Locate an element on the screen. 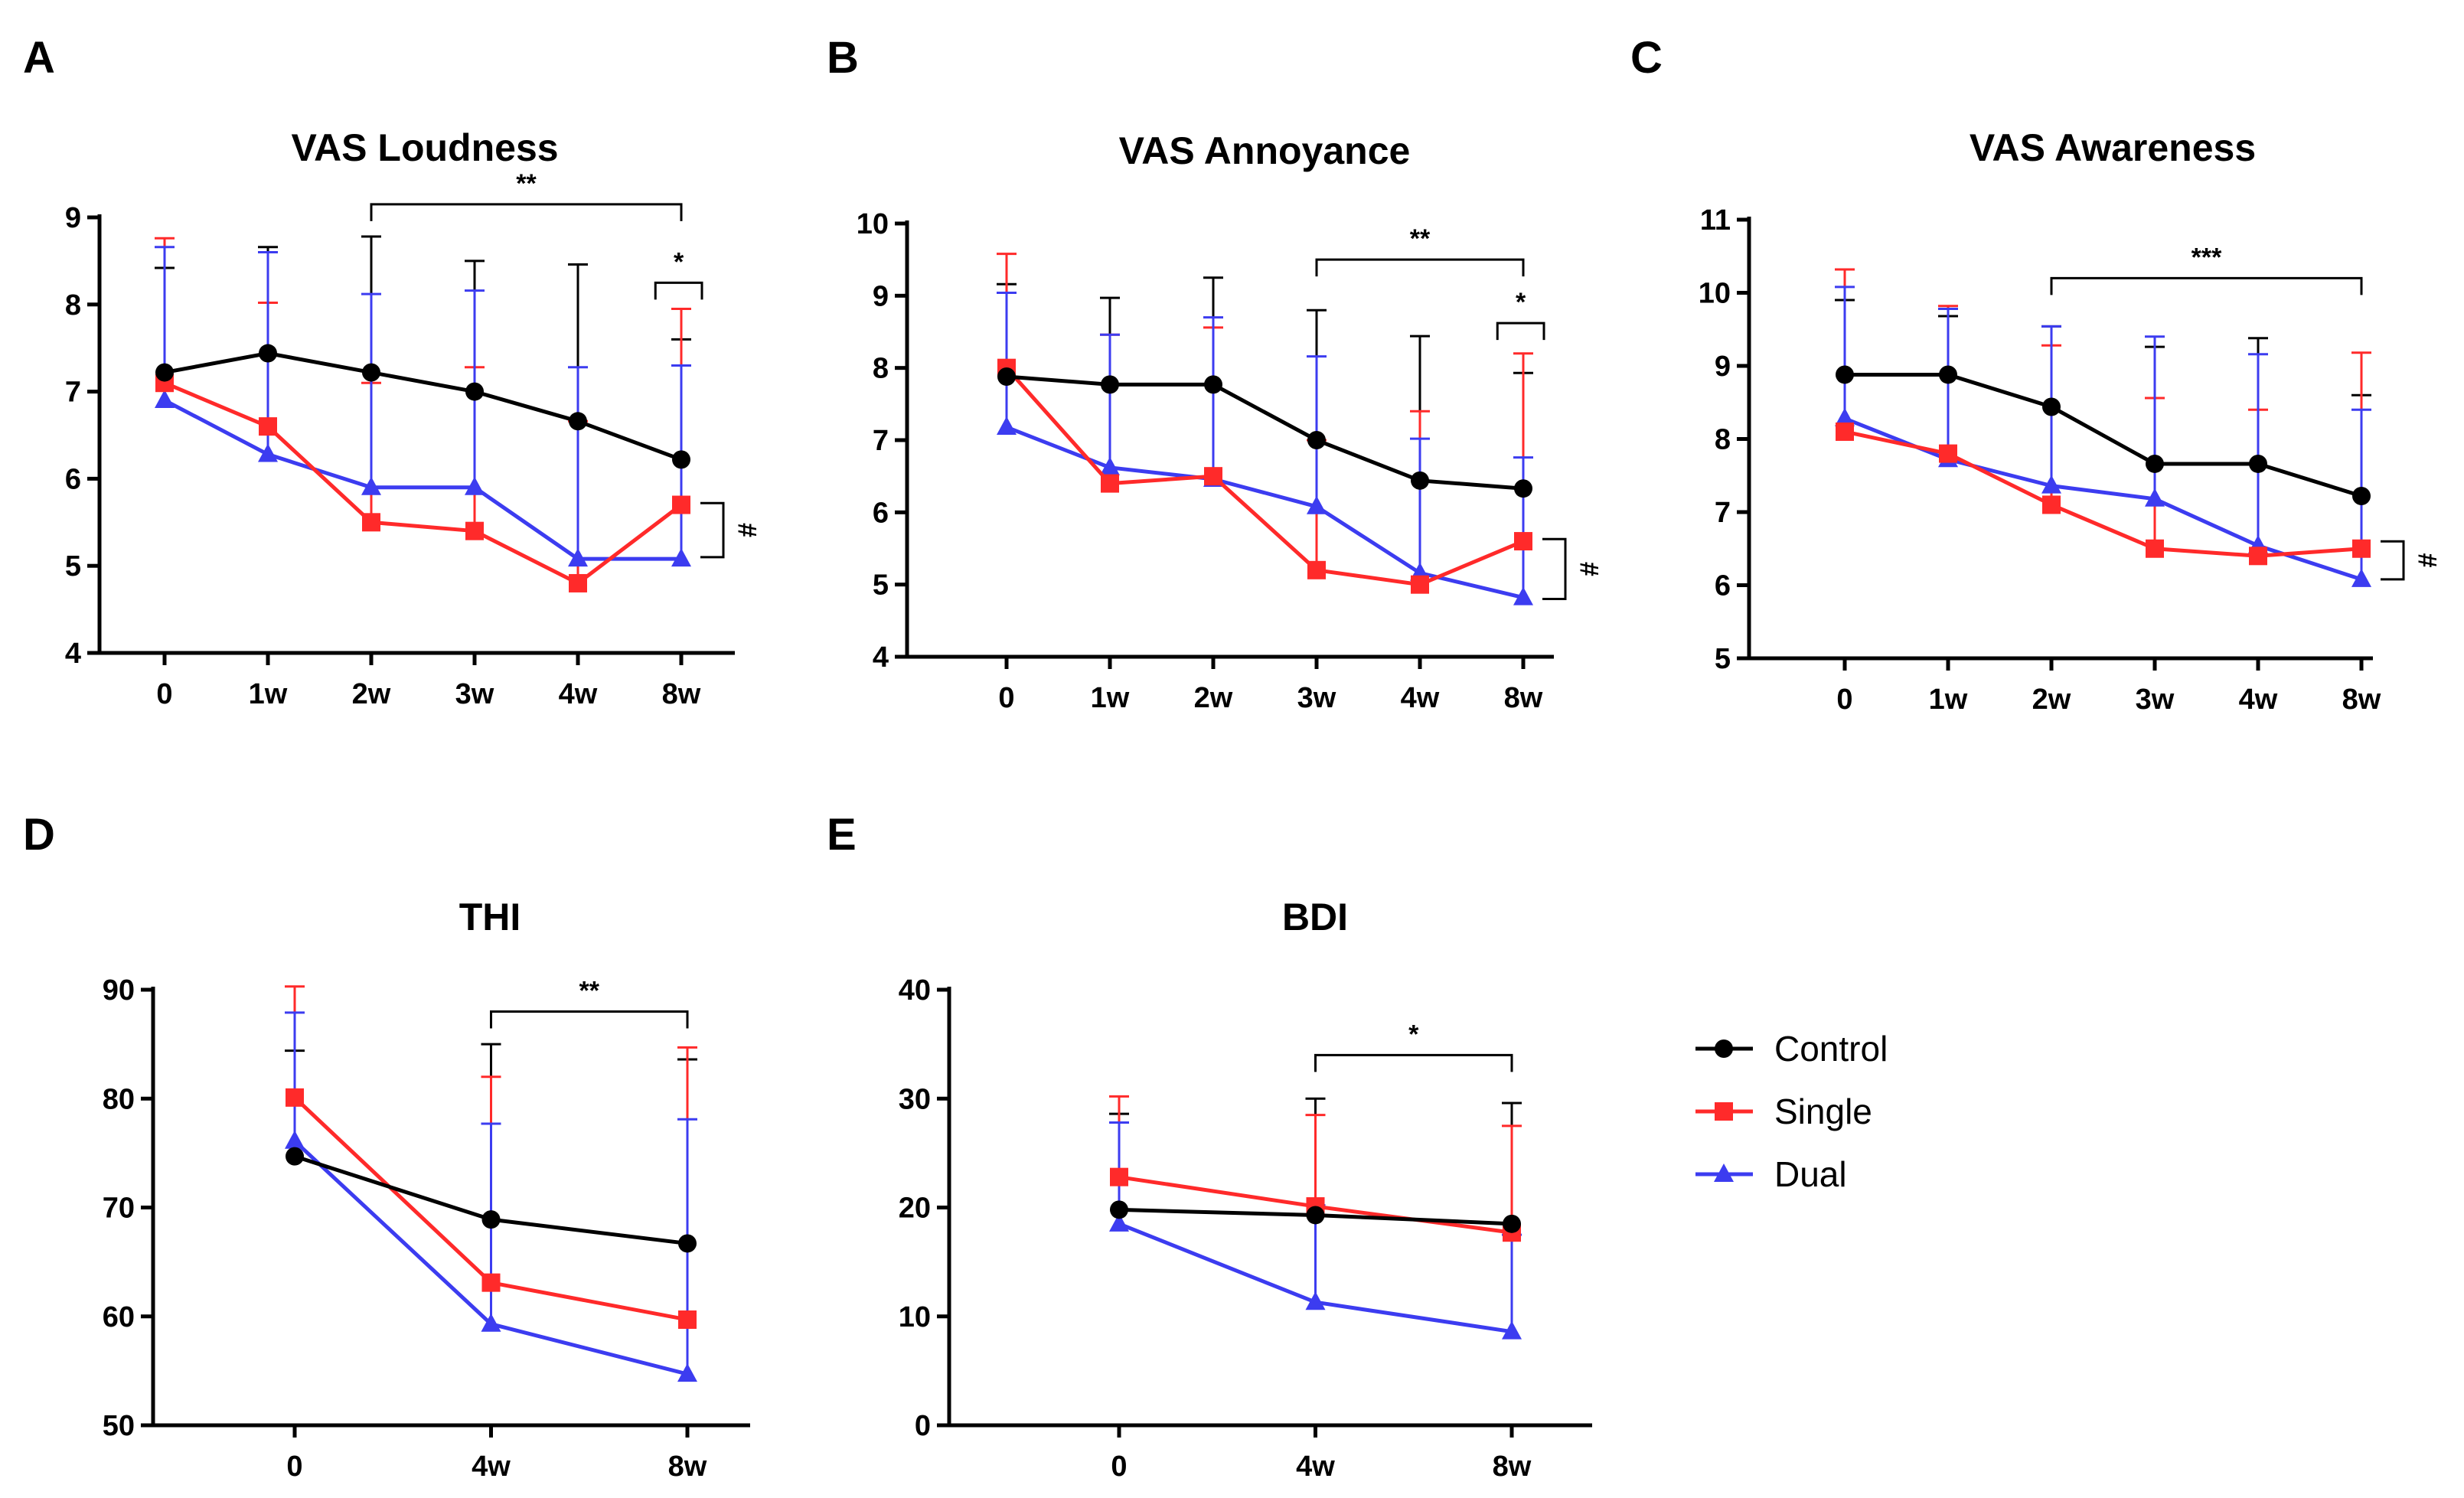 The height and width of the screenshot is (1498, 2464). y-tick-label: 20 is located at coordinates (915, 1209).